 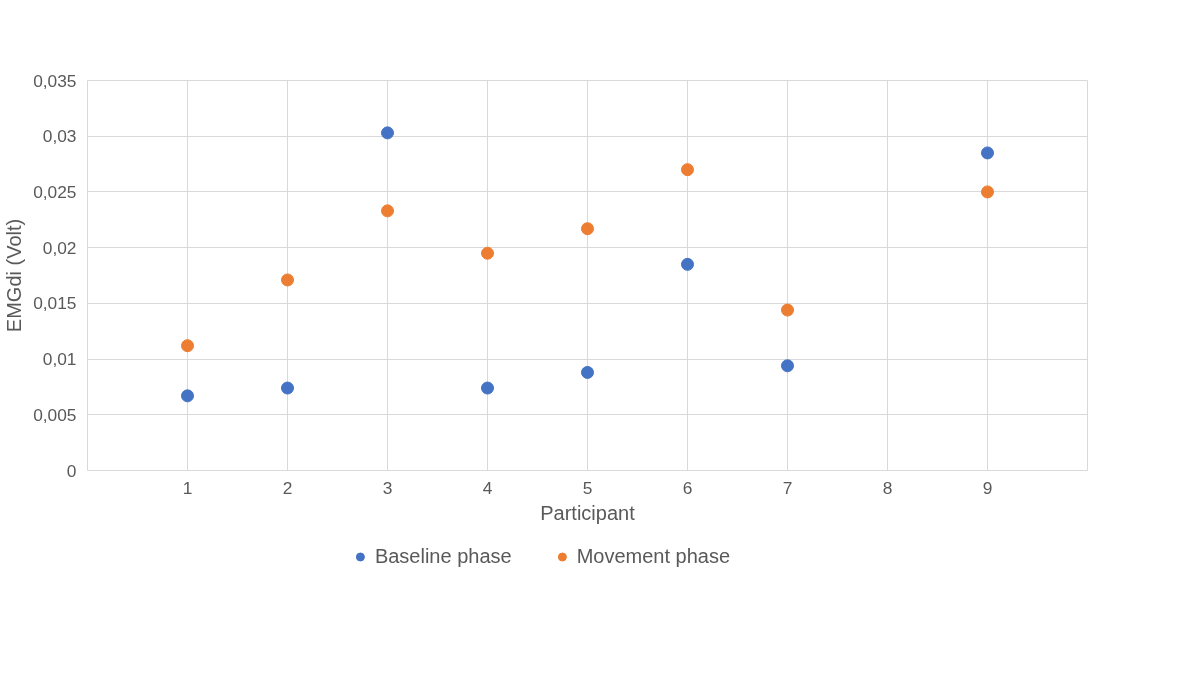 What do you see at coordinates (443, 556) in the screenshot?
I see `legend-label: Baseline phase` at bounding box center [443, 556].